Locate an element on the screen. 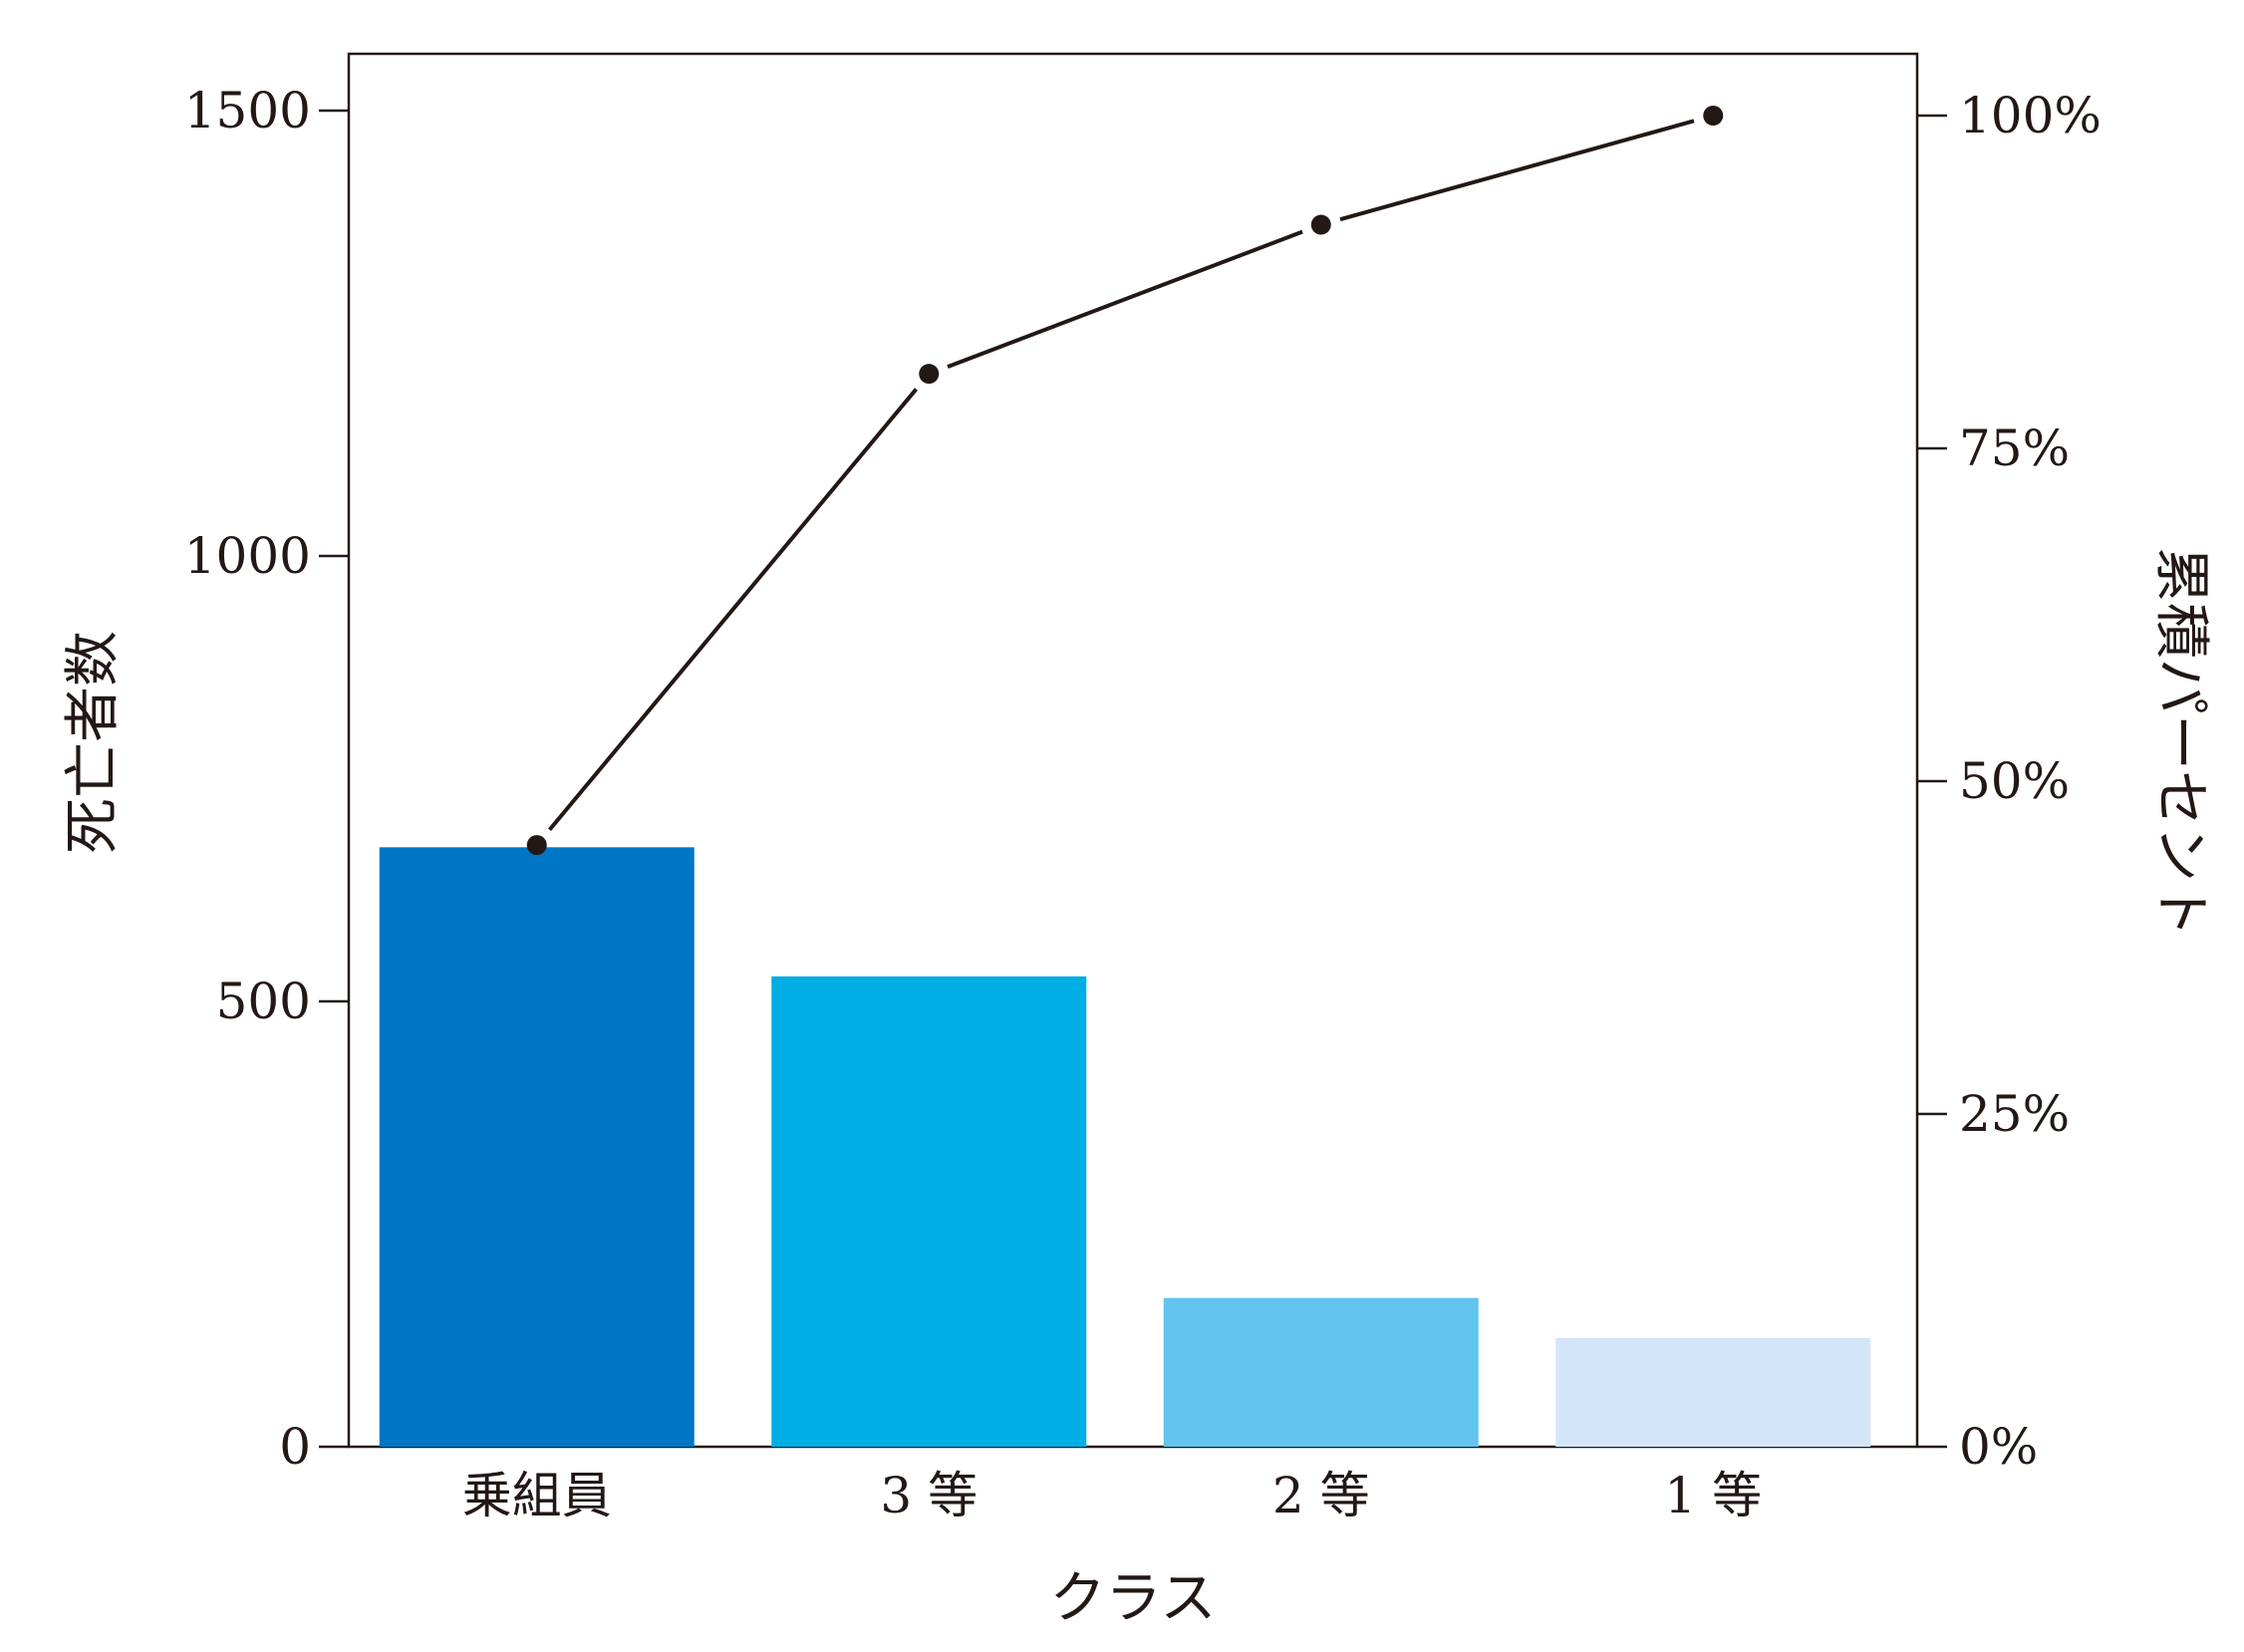 The image size is (2244, 1652). right-axis: 0% 25% 50% 75% 100% is located at coordinates (2009, 781).